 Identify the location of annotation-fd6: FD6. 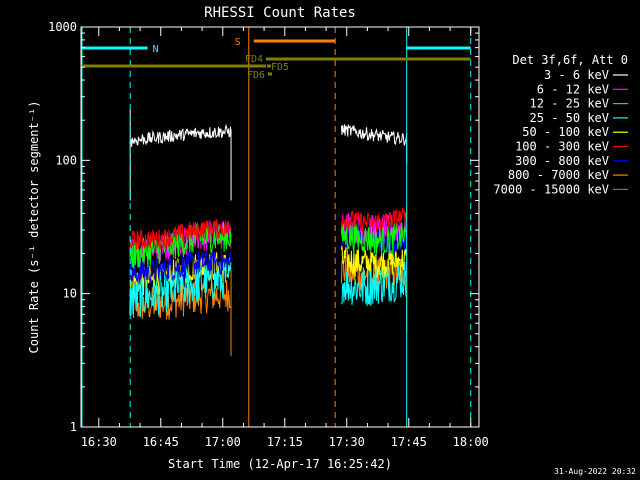
(256, 75).